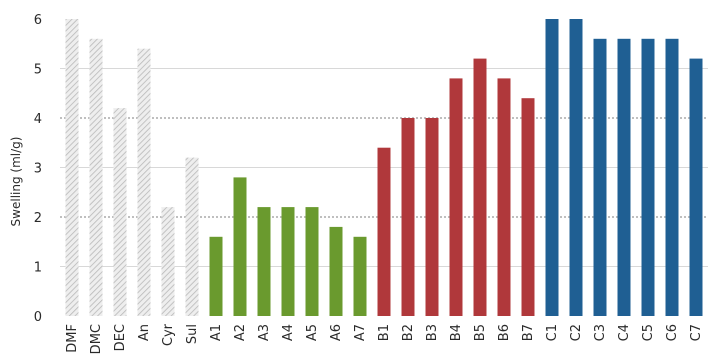 This screenshot has width=712, height=362. I want to click on x-tick-label-c5: C5, so click(648, 332).